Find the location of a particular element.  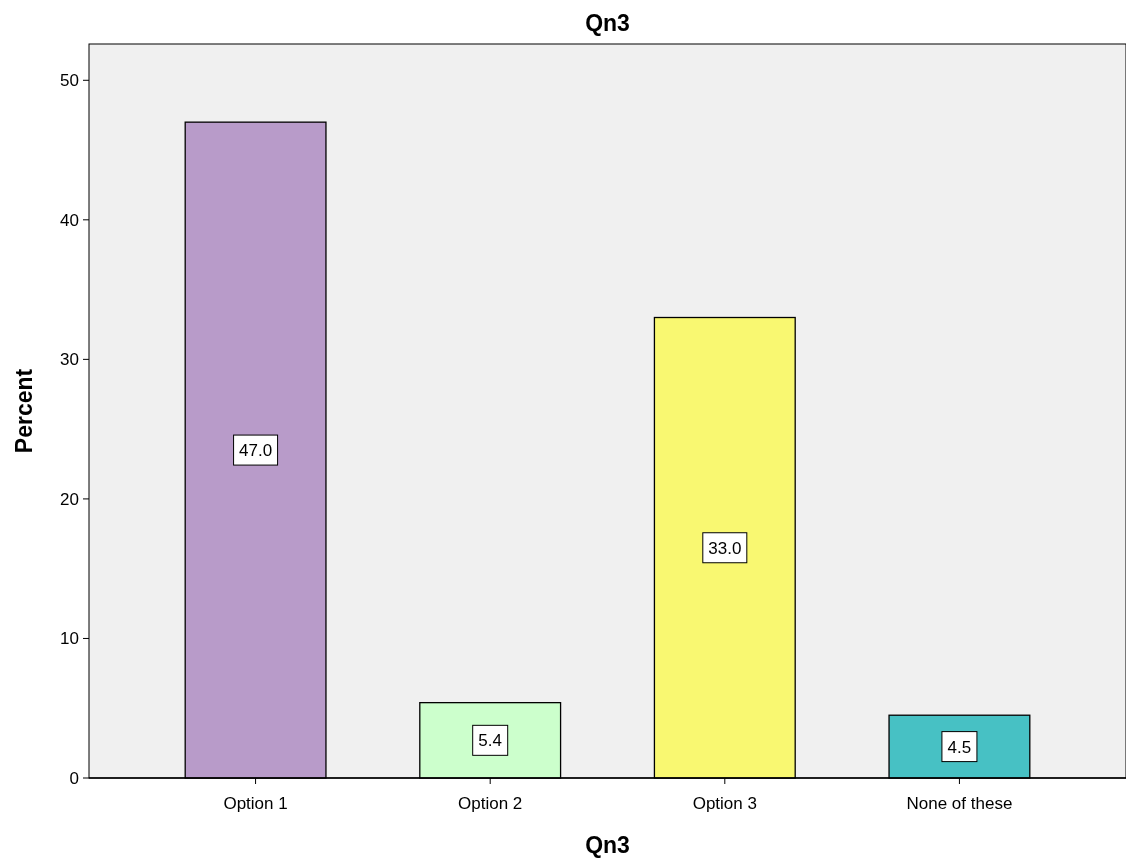

data-label: 33.0 is located at coordinates (725, 548).